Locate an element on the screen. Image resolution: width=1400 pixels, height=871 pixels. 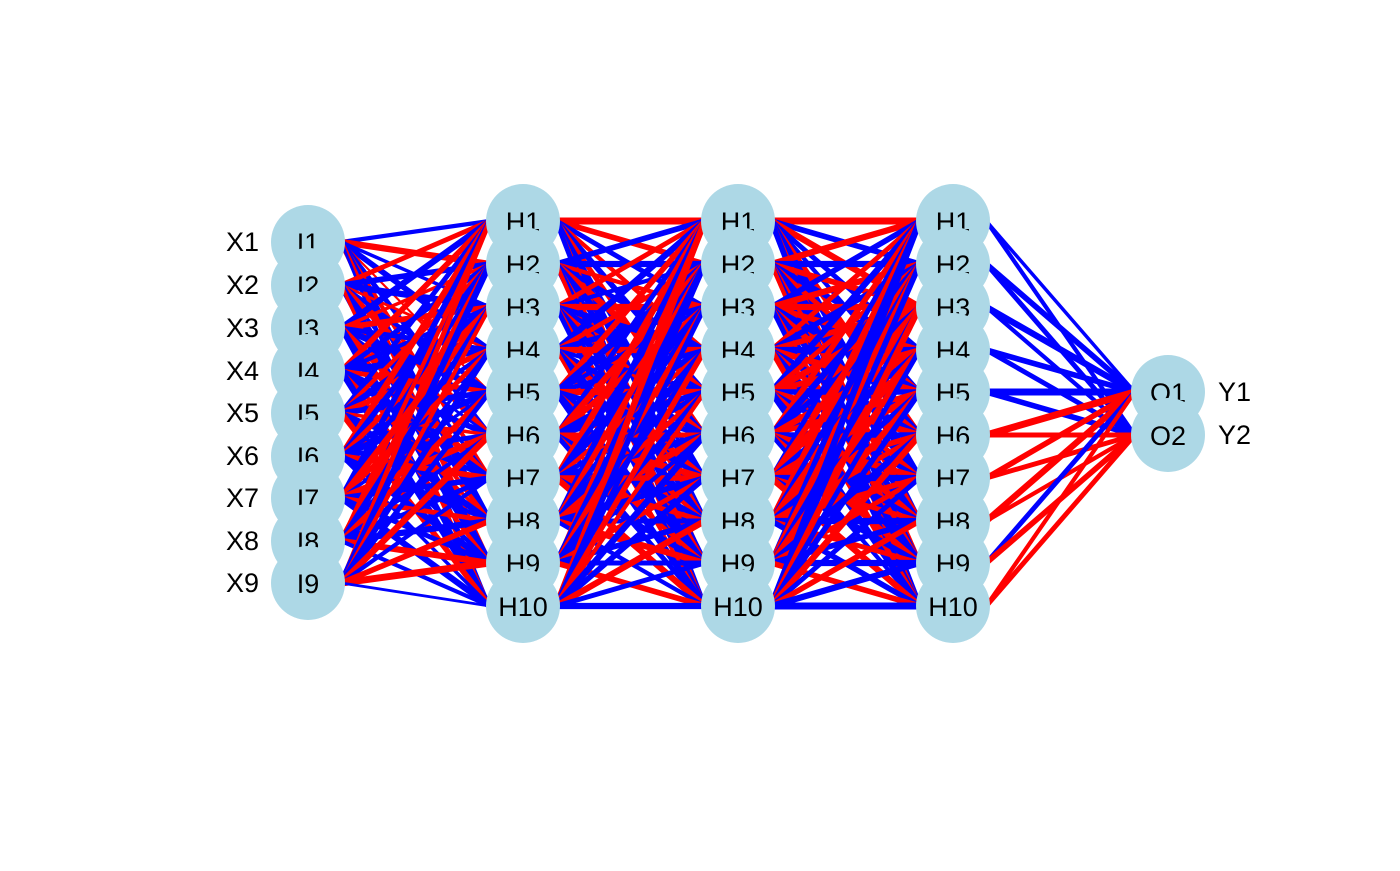
edge-hidden2-h3-to-hidden3-h1 is located at coordinates (845, 264).